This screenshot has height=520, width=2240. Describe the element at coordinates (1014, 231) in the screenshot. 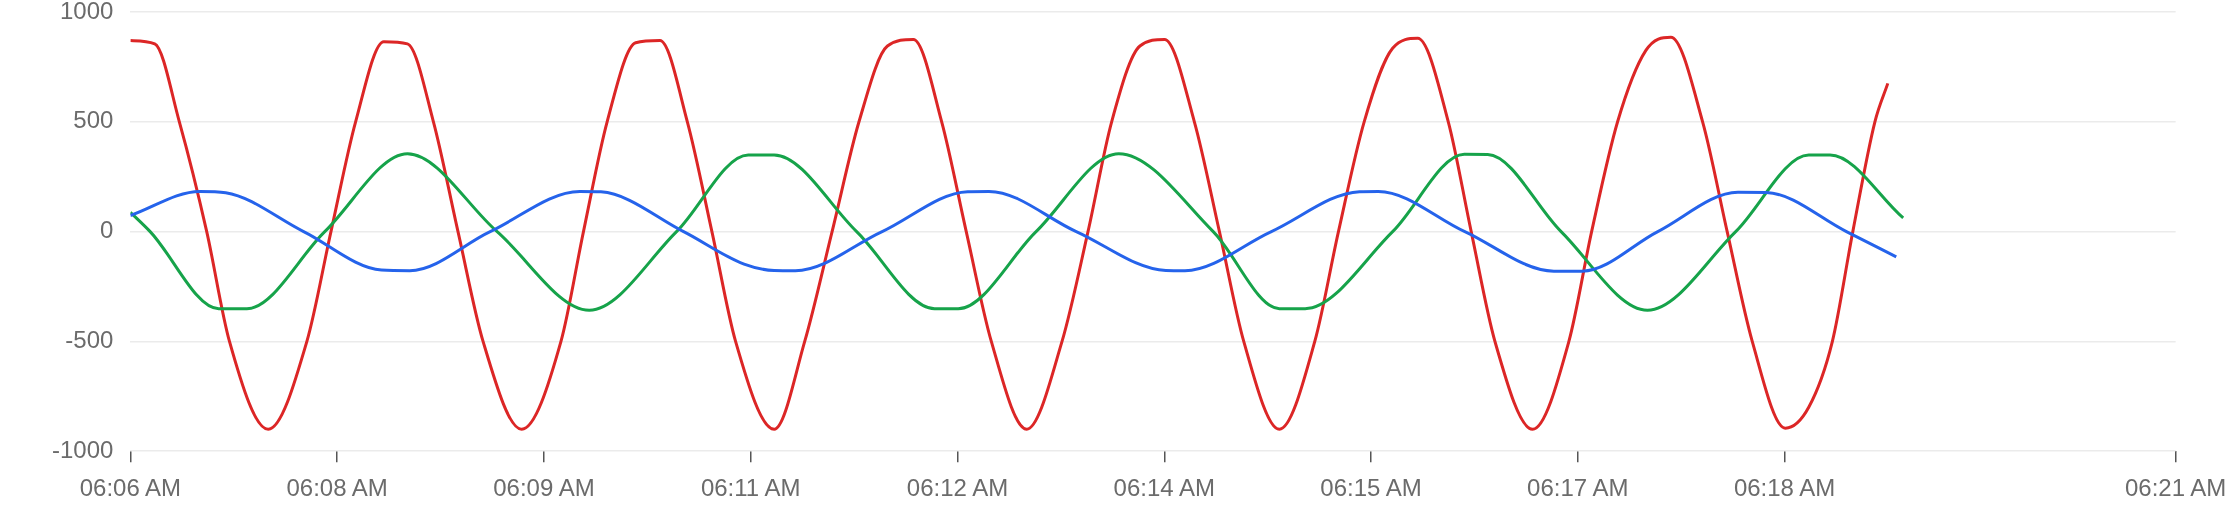

I see `line-series` at that location.